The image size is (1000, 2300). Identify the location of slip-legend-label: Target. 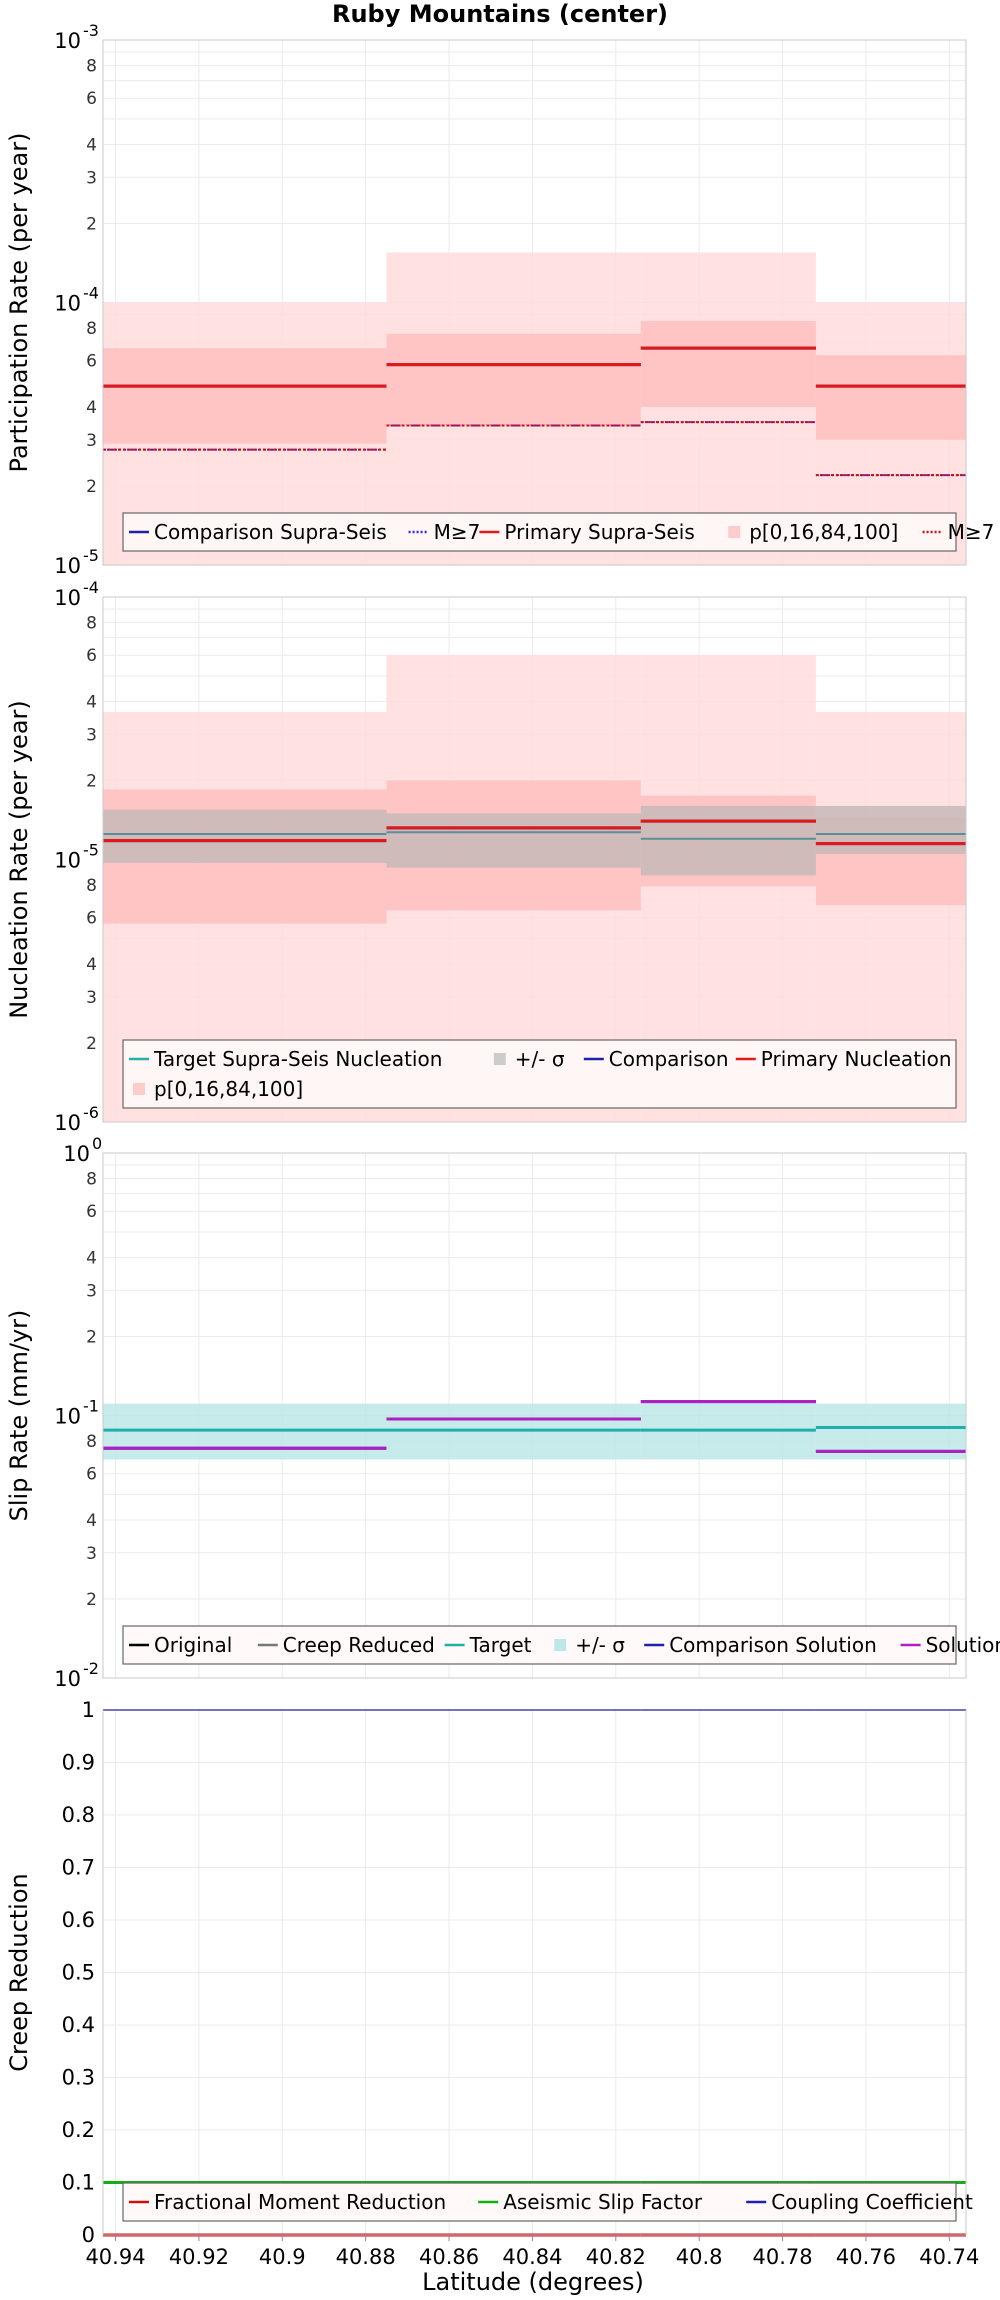
(500, 1645).